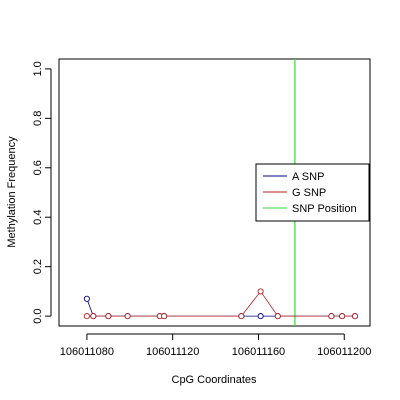 This screenshot has height=400, width=400. What do you see at coordinates (42, 192) in the screenshot?
I see `y-axis: 0.0 0.2 0.4 0.6 0.8 1.0` at bounding box center [42, 192].